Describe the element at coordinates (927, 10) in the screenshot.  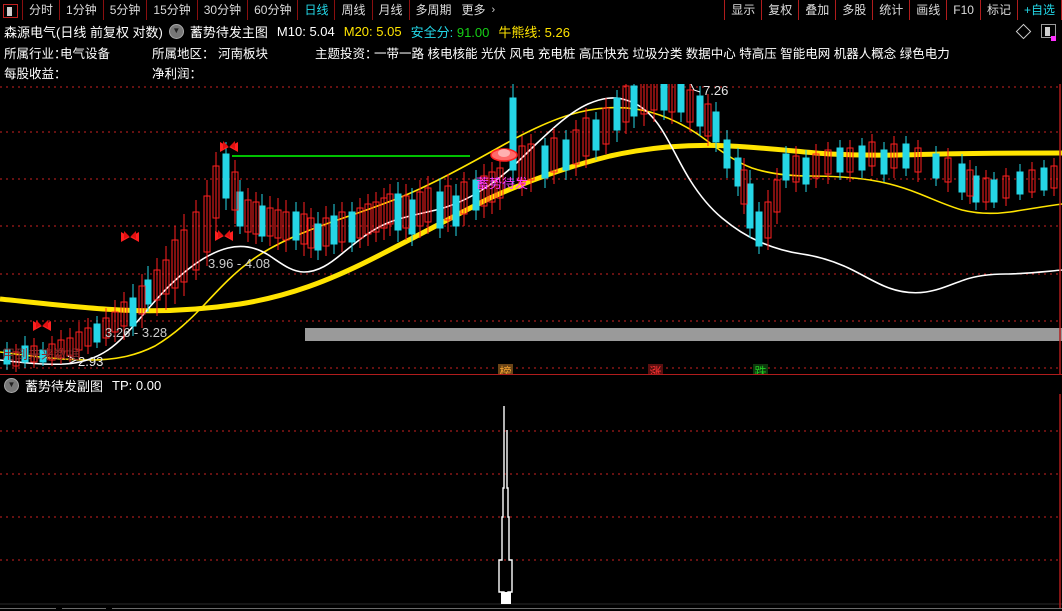
I see `toolbar-button-drawline: 画线` at that location.